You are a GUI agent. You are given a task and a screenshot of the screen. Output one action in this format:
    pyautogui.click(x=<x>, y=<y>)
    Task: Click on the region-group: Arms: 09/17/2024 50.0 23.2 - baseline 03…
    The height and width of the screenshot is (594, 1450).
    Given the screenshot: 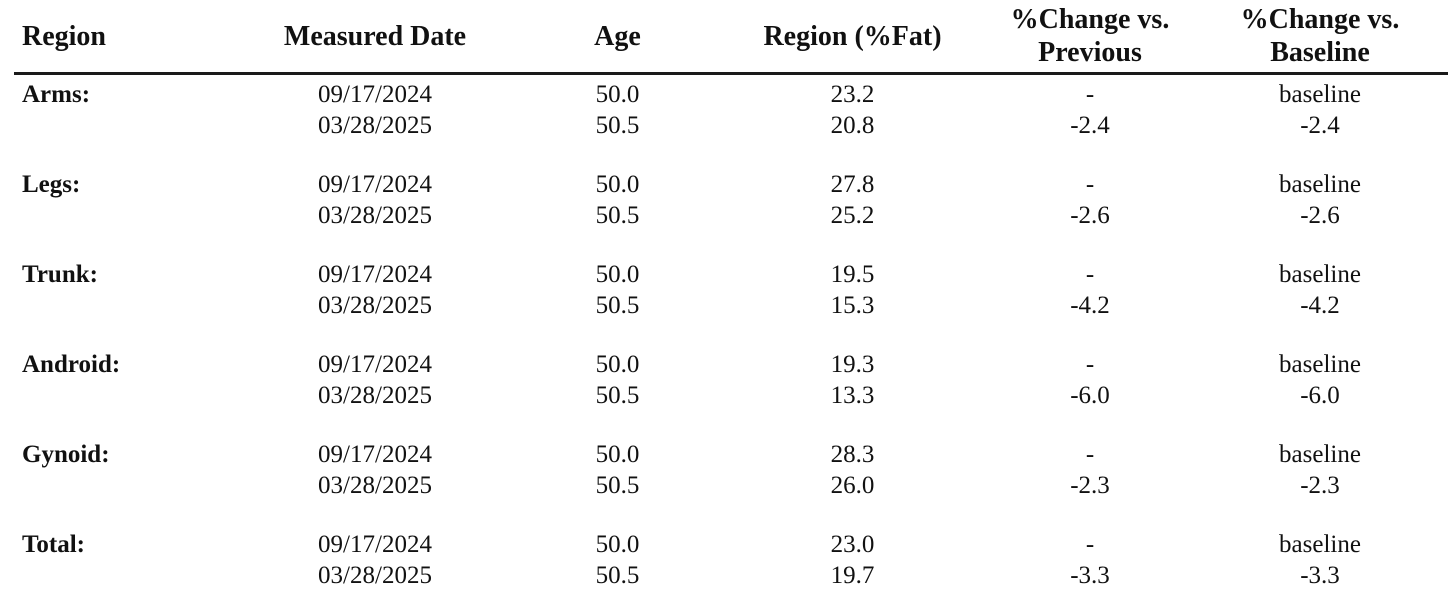 What is the action you would take?
    pyautogui.click(x=725, y=110)
    